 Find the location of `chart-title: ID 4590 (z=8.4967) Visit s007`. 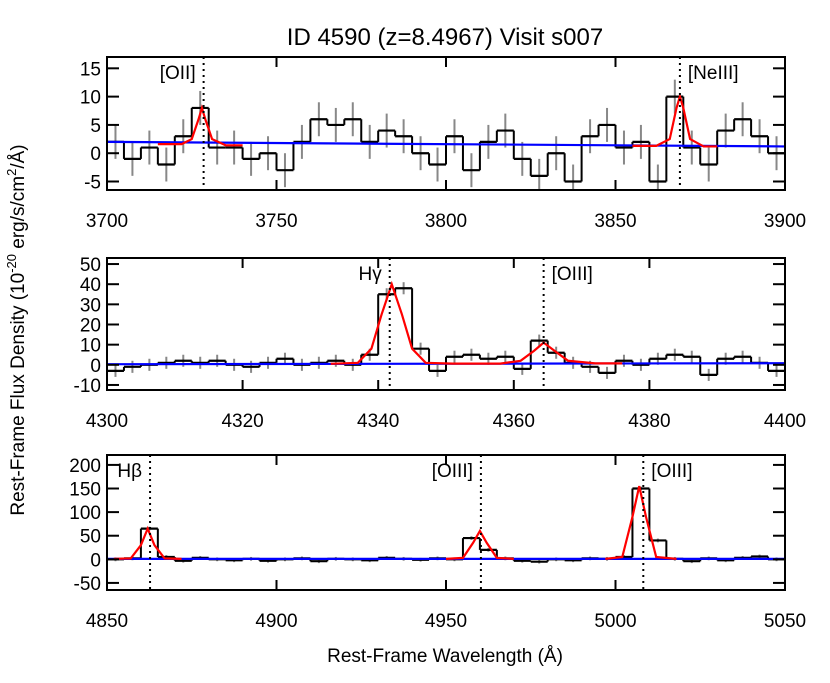

chart-title: ID 4590 (z=8.4967) Visit s007 is located at coordinates (445, 37).